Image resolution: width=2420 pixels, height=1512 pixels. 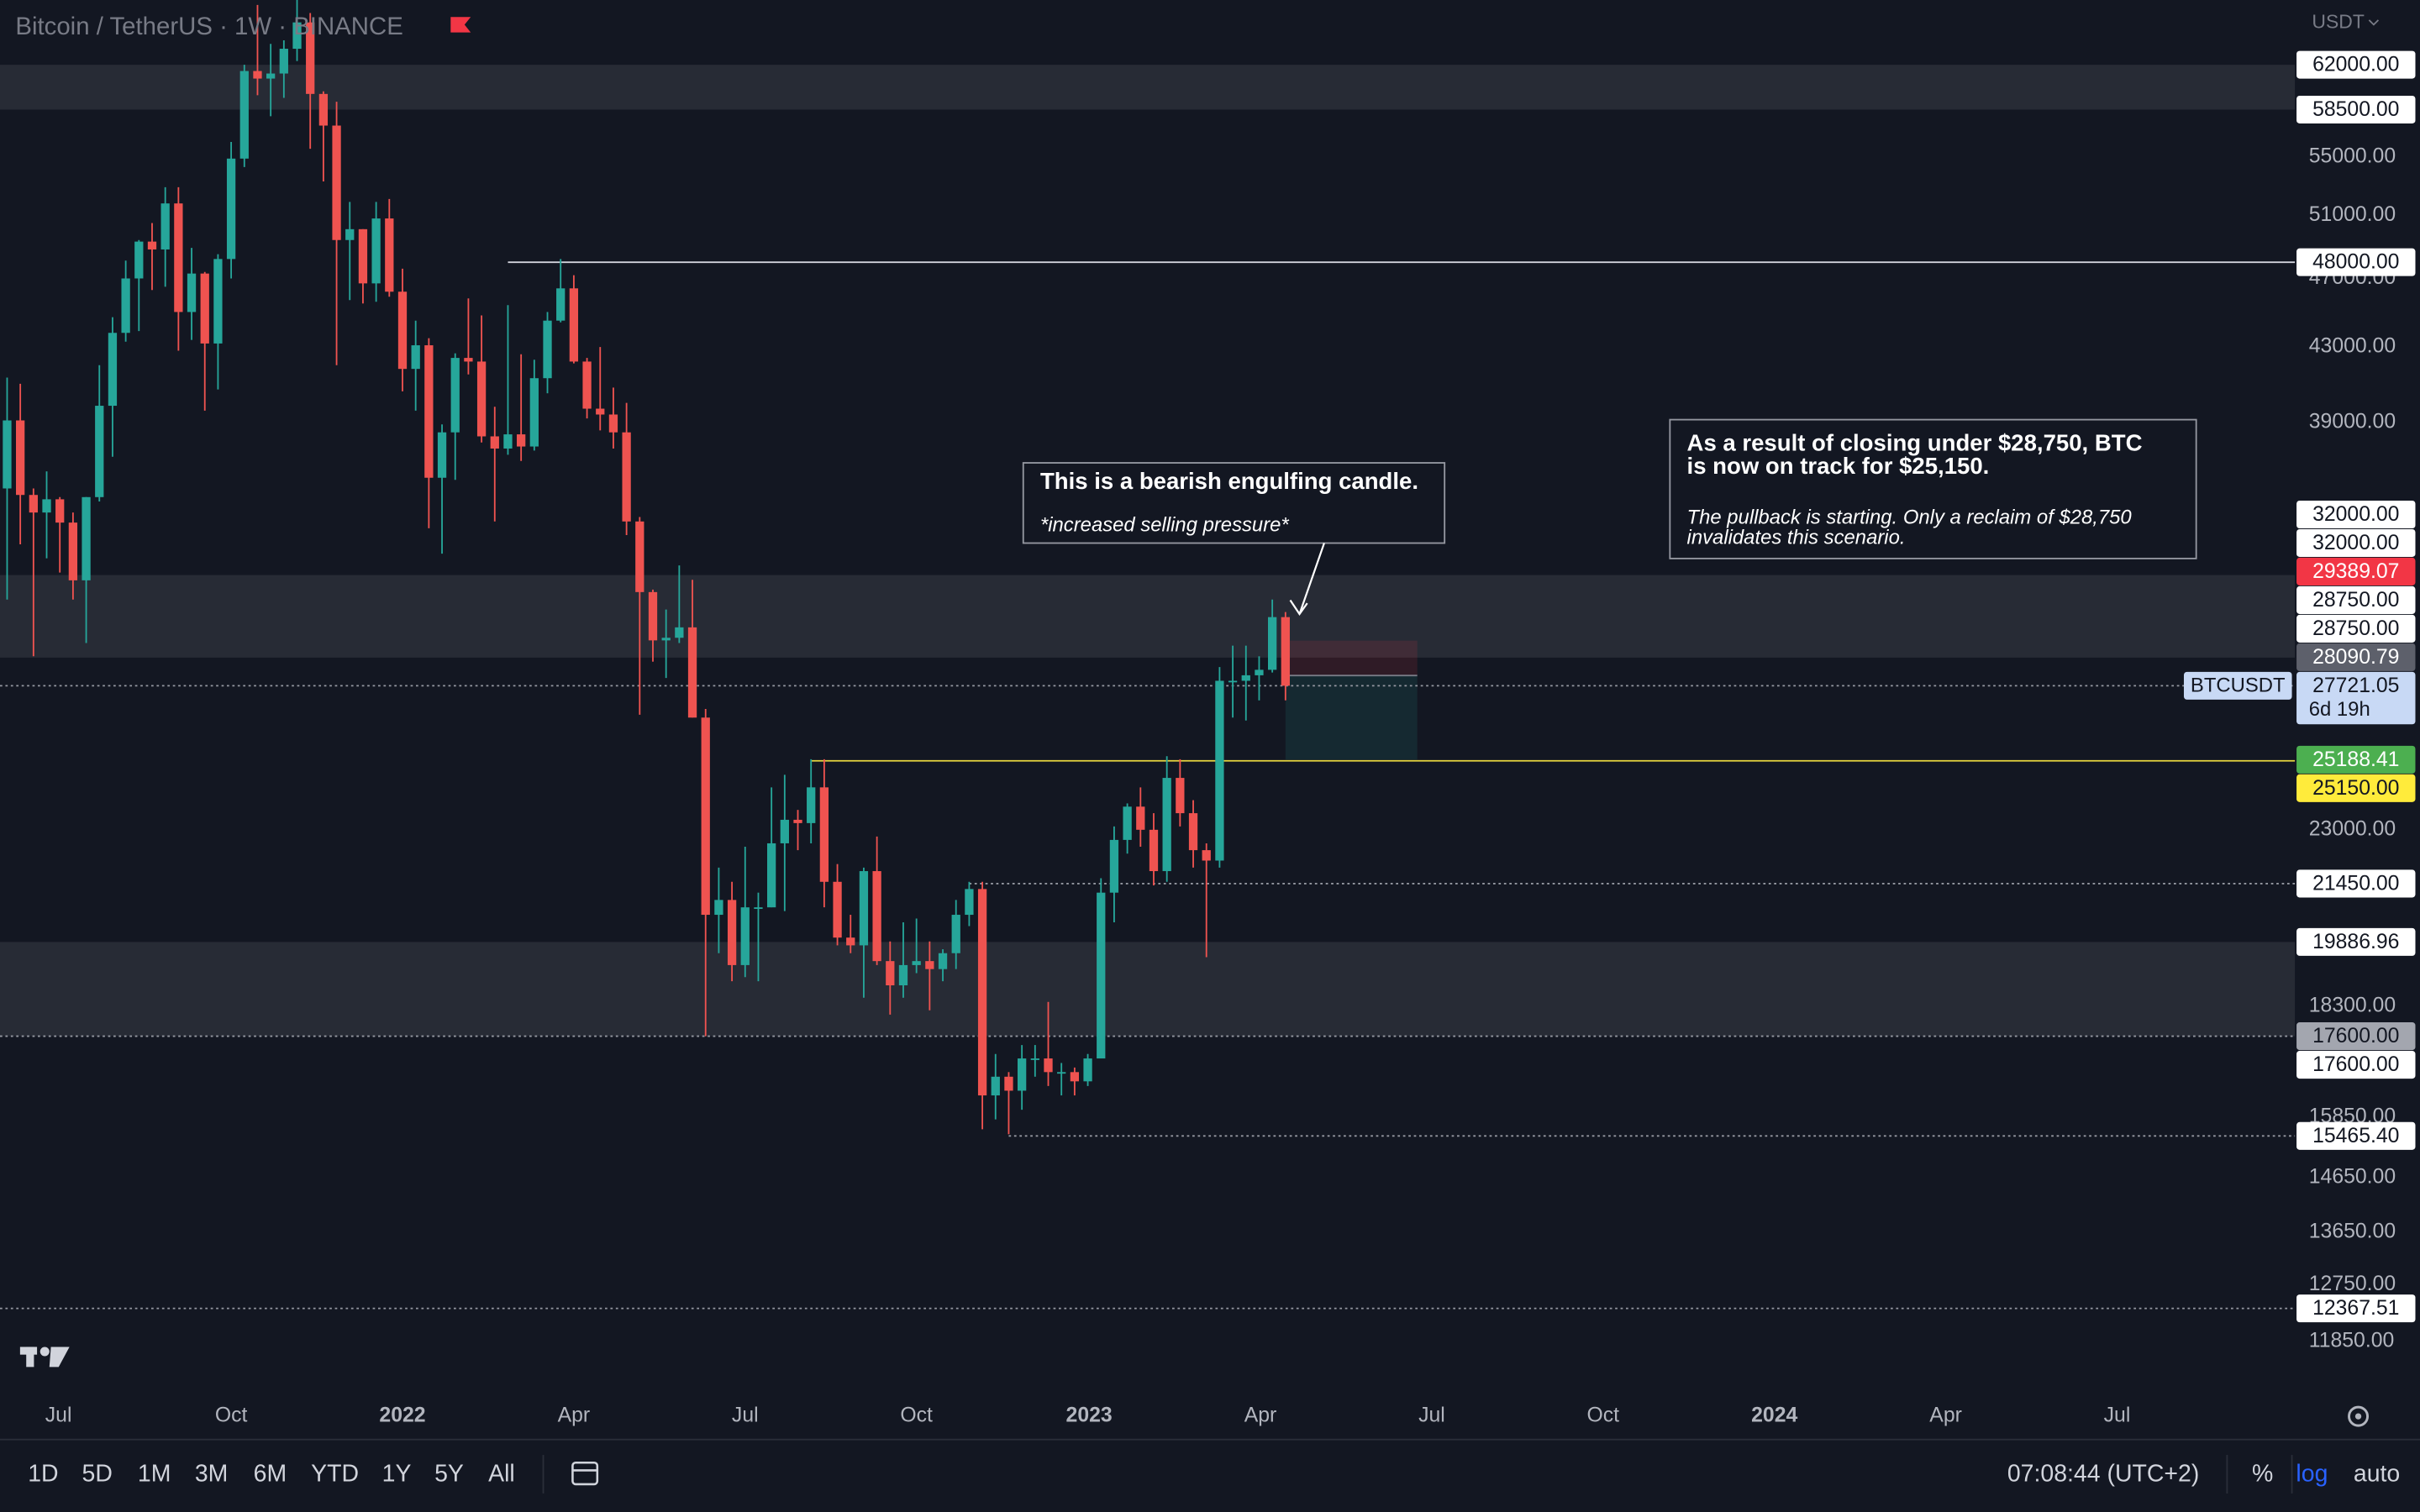 What do you see at coordinates (585, 1473) in the screenshot?
I see `calendar-icon` at bounding box center [585, 1473].